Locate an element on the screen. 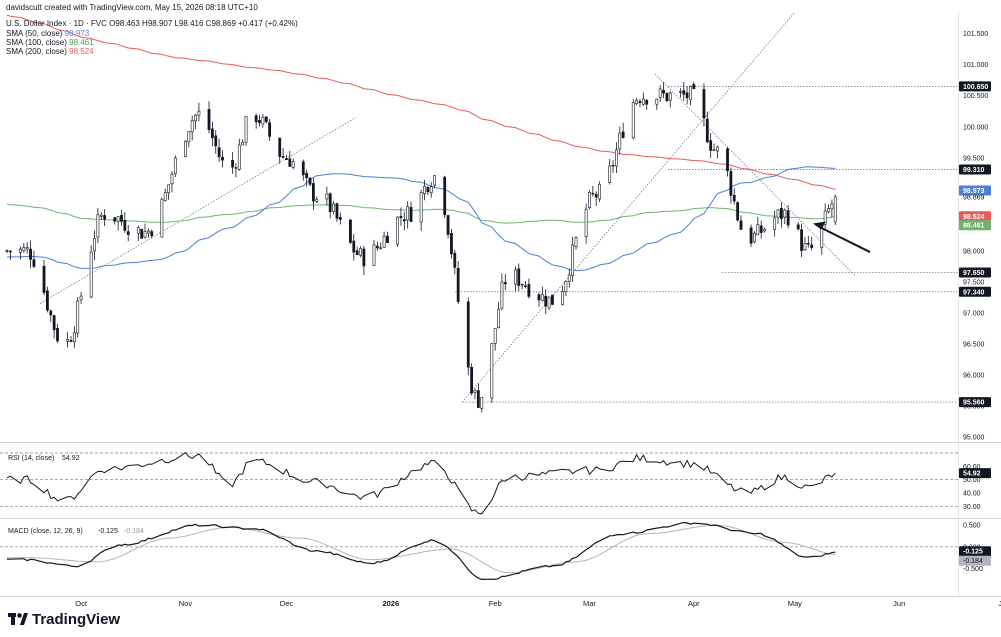  price-label-box is located at coordinates (975, 272).